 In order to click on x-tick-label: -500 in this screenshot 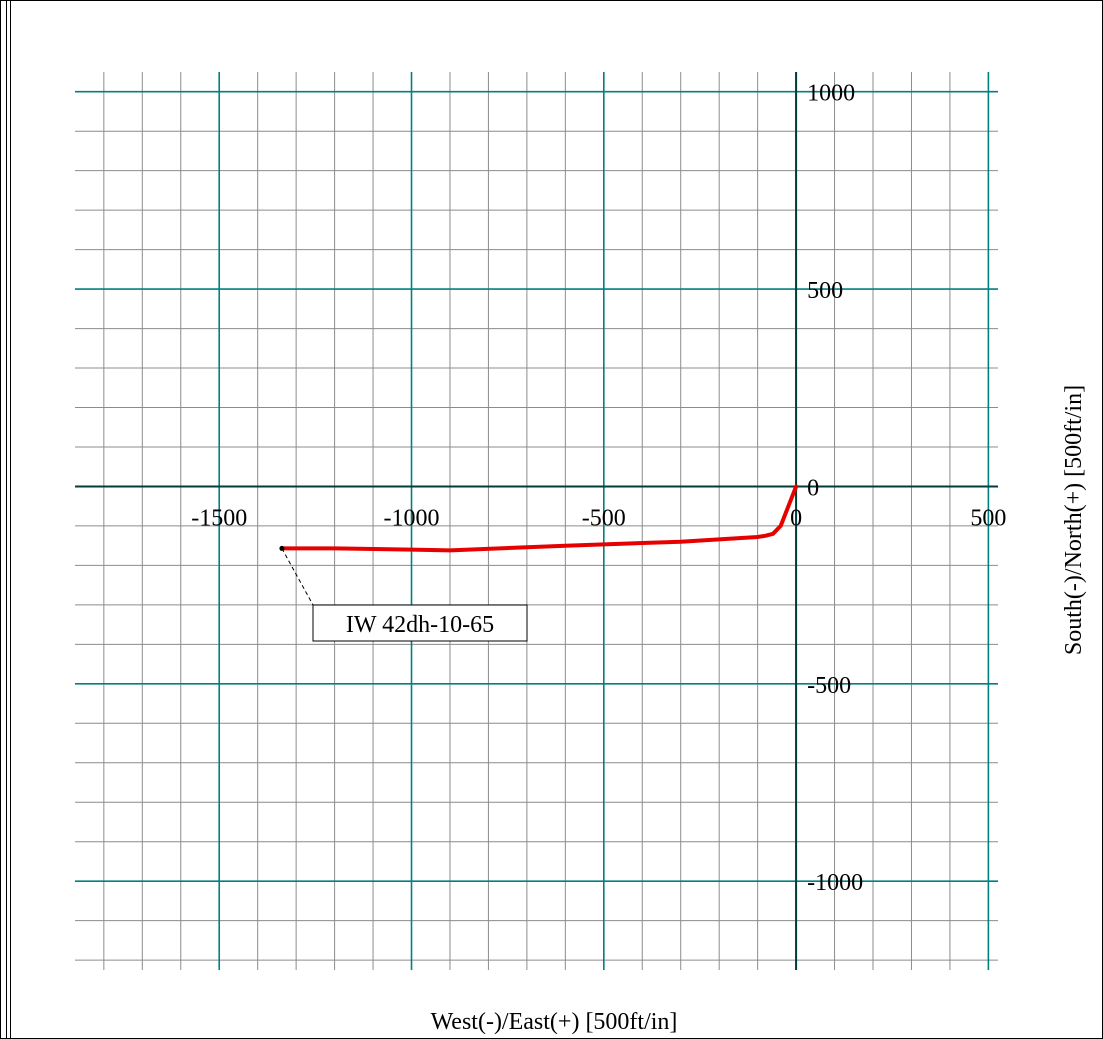, I will do `click(604, 518)`.